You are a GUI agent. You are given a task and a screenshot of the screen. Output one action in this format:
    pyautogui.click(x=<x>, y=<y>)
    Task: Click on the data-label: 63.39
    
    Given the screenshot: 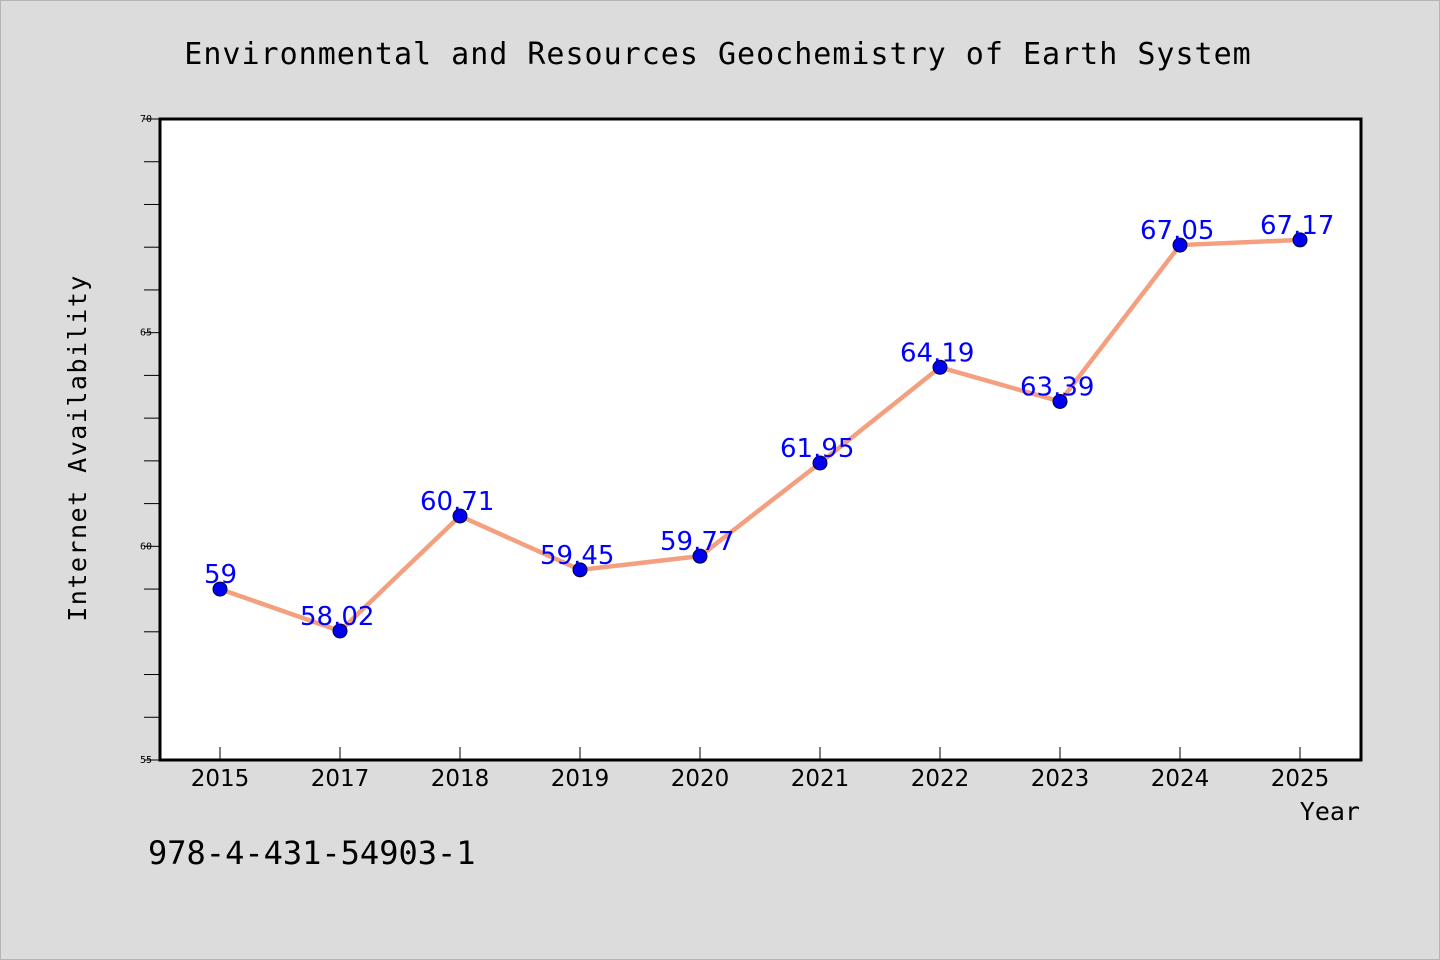 What is the action you would take?
    pyautogui.click(x=1057, y=387)
    